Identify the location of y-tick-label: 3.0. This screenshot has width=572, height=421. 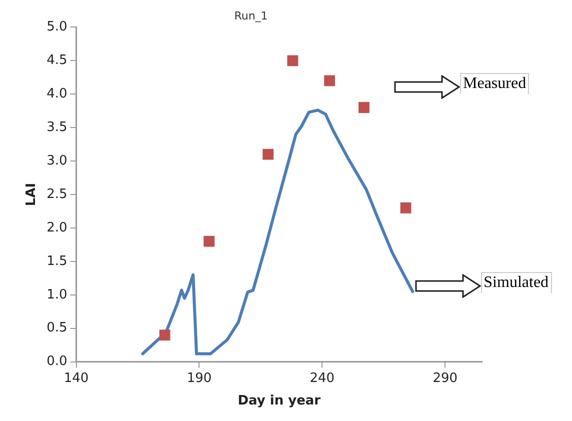
(57, 160).